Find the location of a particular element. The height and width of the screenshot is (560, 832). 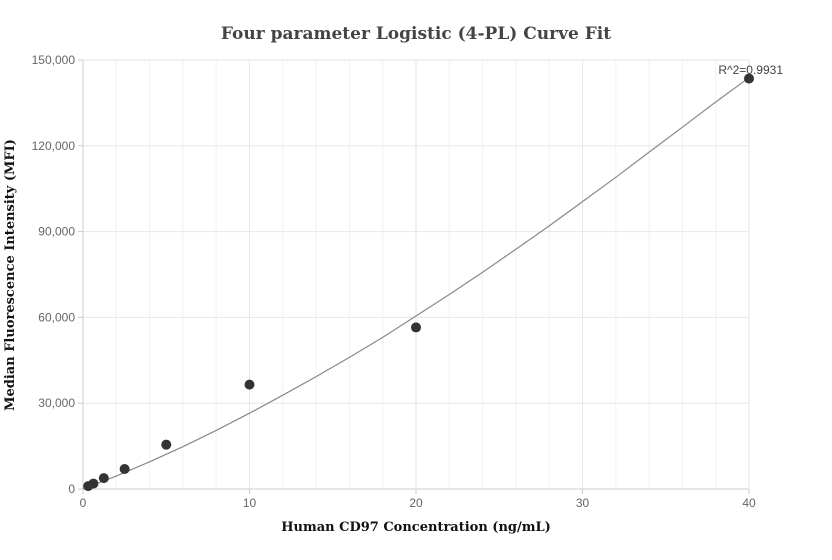

y-tick-label: 120,000 is located at coordinates (54, 146).